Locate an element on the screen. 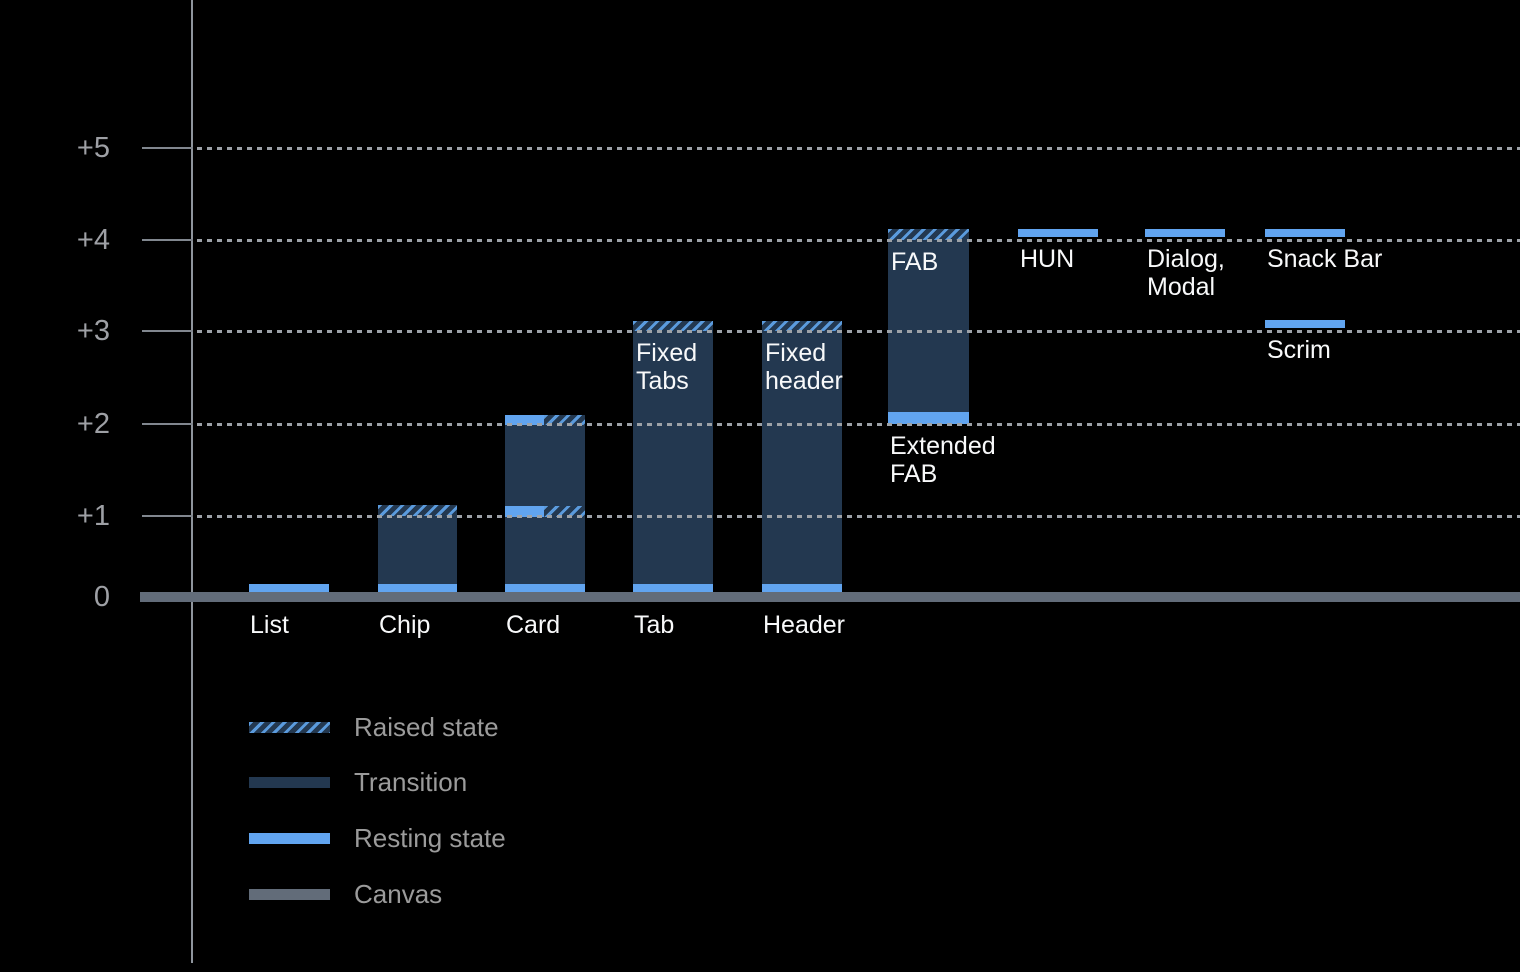 This screenshot has width=1520, height=972. bar-list-resting-segment is located at coordinates (289, 588).